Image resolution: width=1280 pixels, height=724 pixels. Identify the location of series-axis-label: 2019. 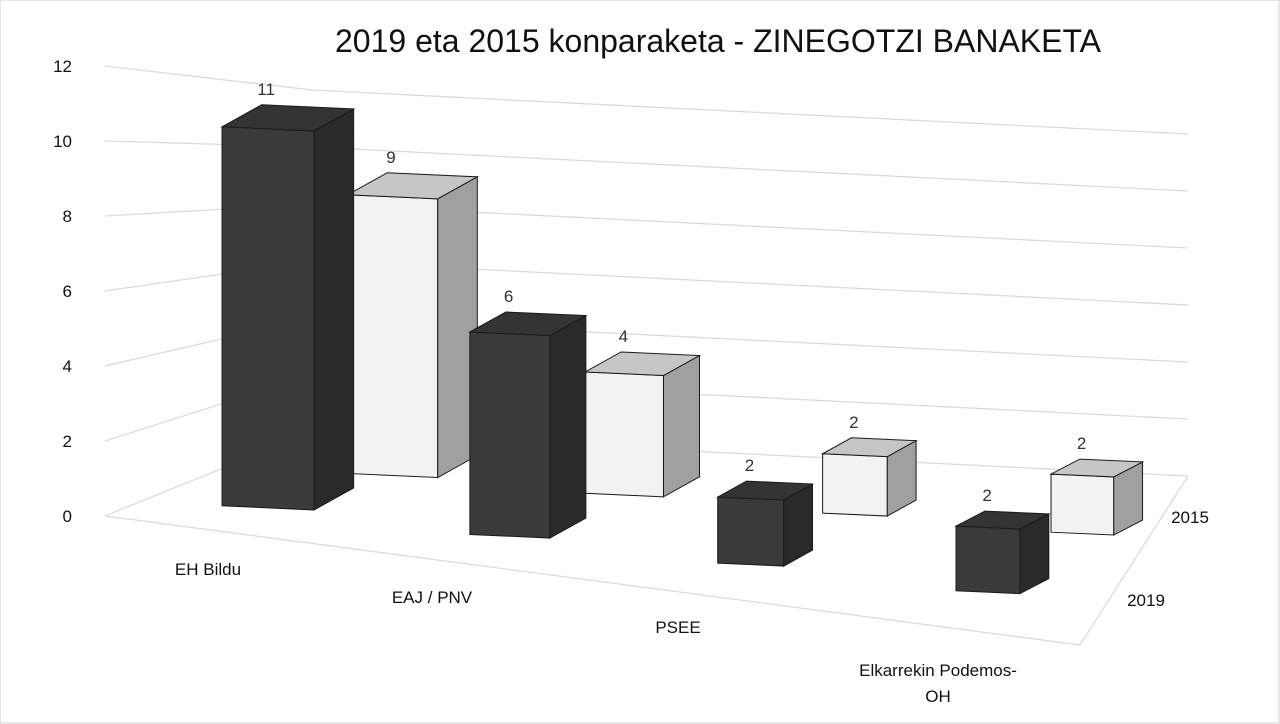
(1146, 600).